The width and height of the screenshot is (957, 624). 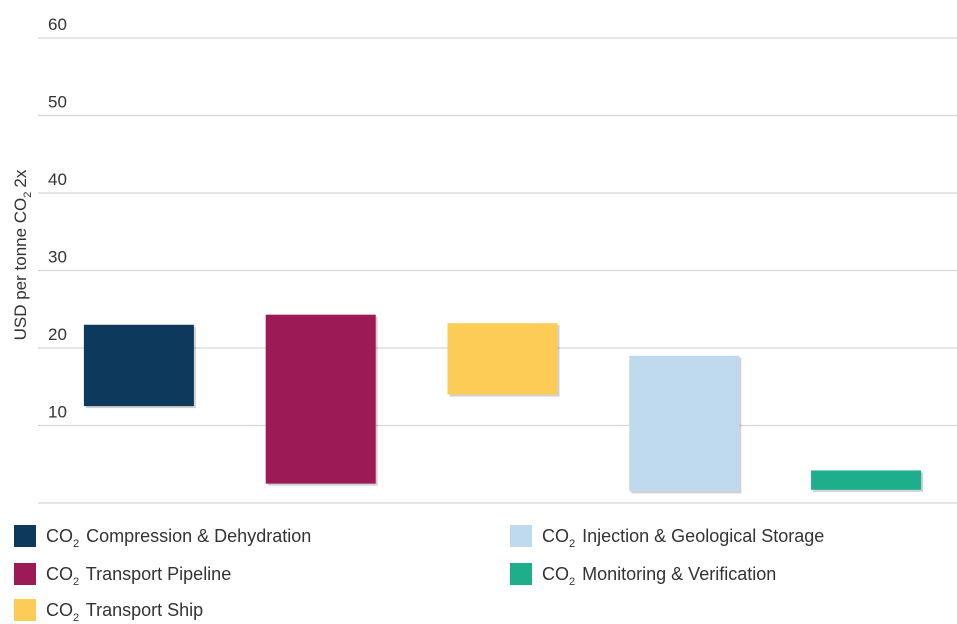 I want to click on legend-text: Monitoring & Verification, so click(x=677, y=573).